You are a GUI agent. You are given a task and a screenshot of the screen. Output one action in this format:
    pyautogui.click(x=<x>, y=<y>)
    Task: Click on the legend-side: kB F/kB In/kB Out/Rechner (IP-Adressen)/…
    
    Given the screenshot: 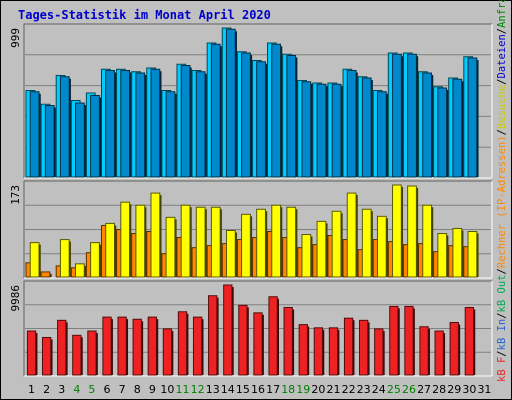 What is the action you would take?
    pyautogui.click(x=504, y=191)
    